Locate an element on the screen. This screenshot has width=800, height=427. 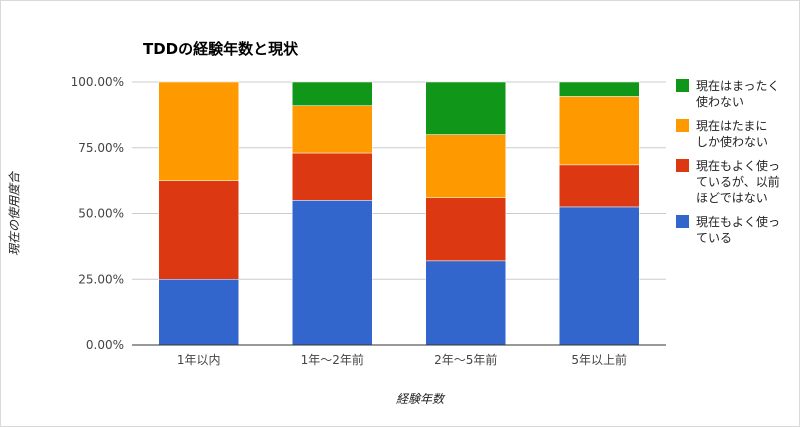
legend-item: 現在もよく使っ ているが、以前 ほどではない is located at coordinates (736, 182).